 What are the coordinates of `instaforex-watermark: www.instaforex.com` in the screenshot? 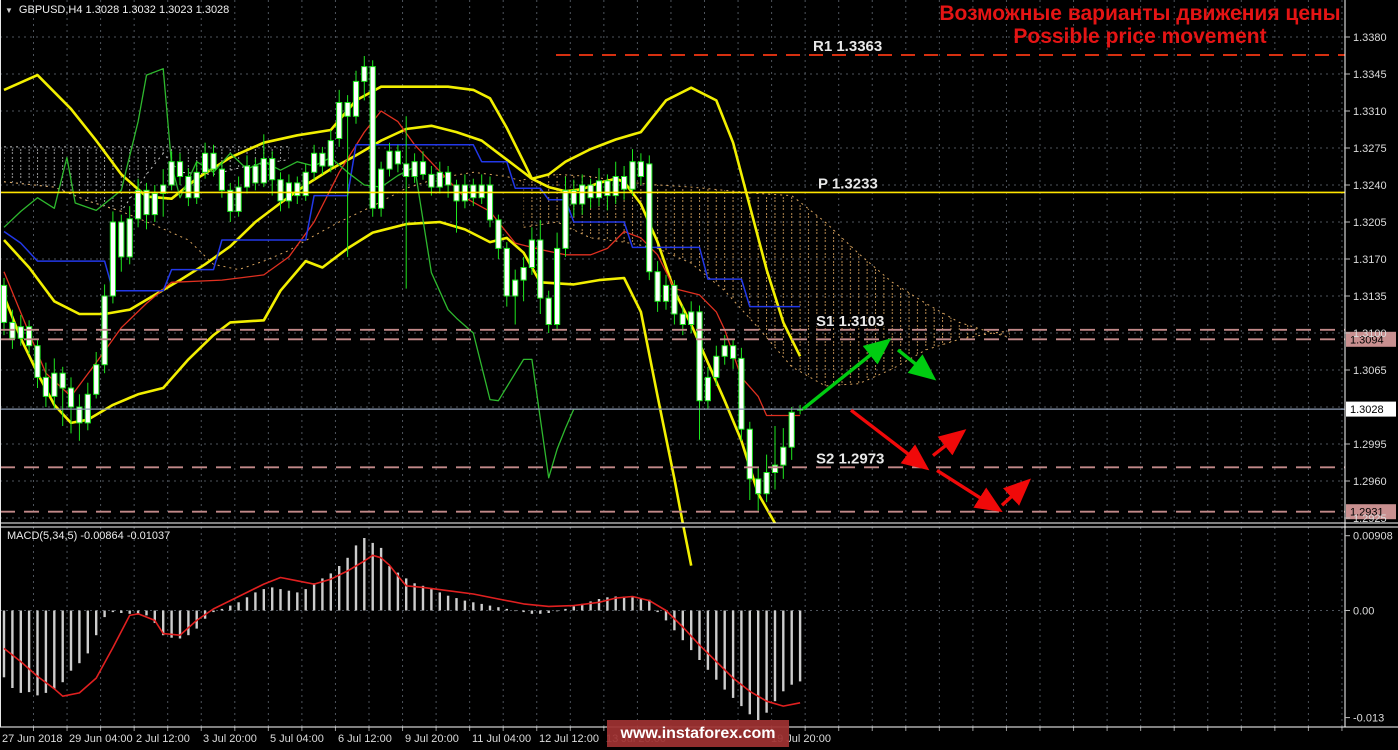 It's located at (698, 733).